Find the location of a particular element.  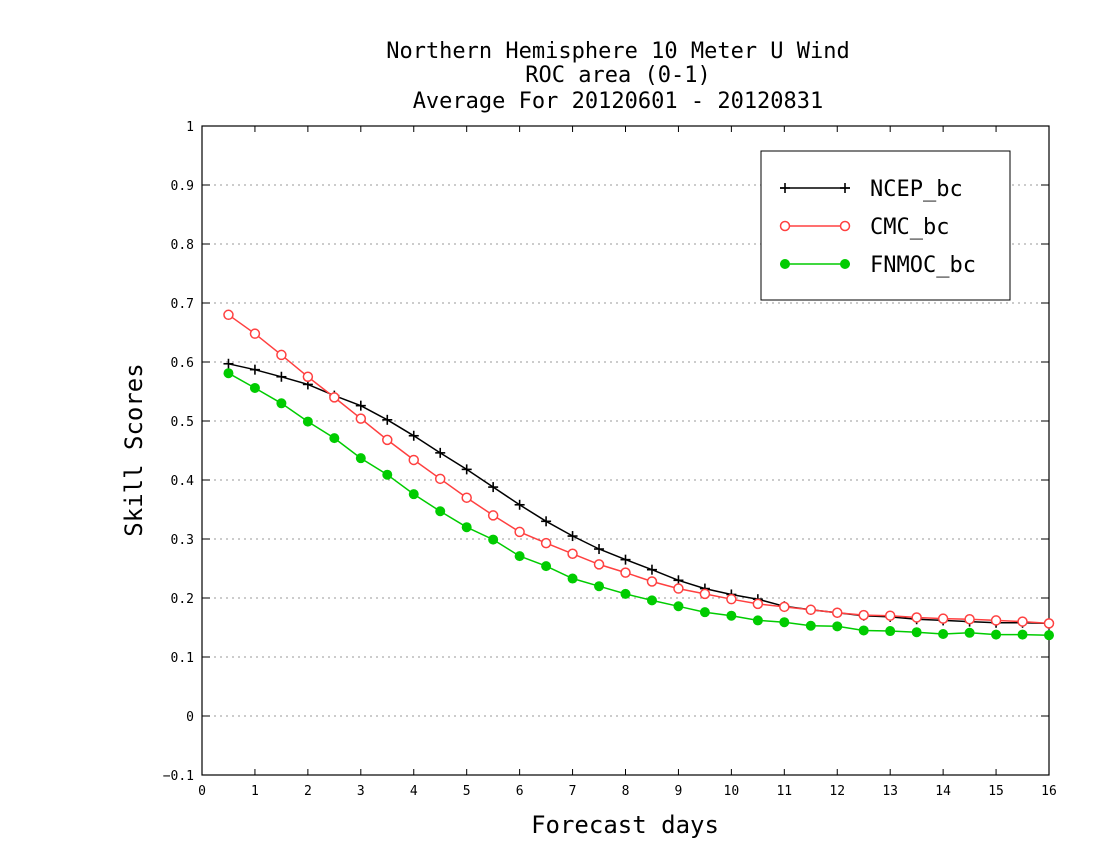

legend-item-ncep-bc: NCEP_bc is located at coordinates (871, 189).